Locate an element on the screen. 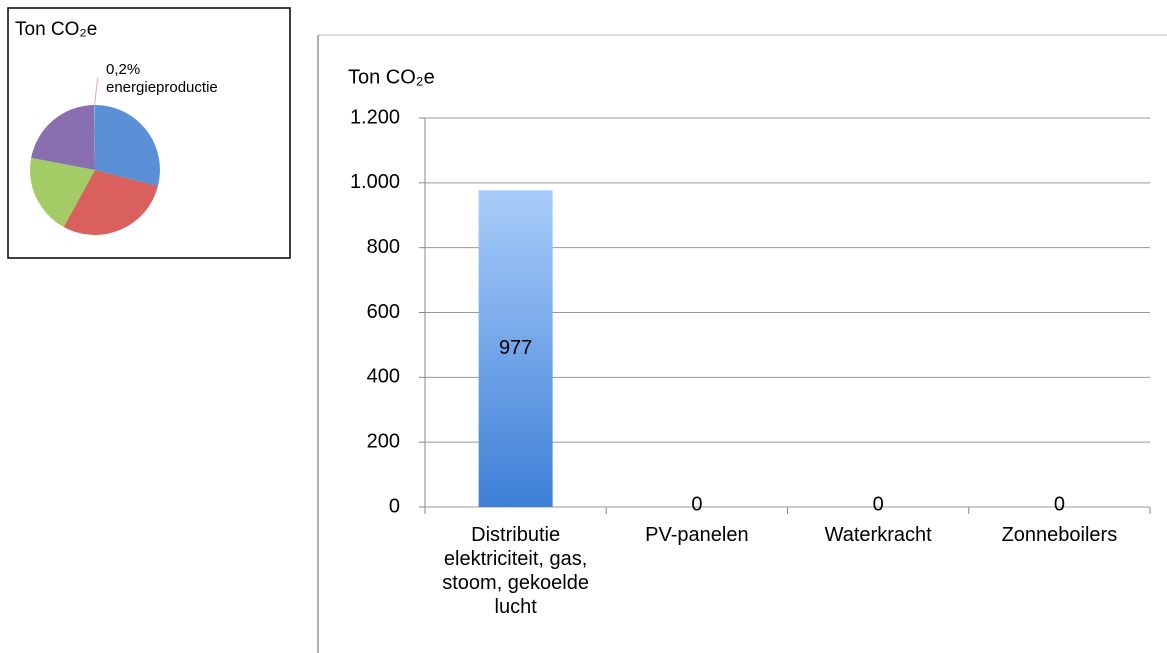  y-tick-label: 200 is located at coordinates (383, 441).